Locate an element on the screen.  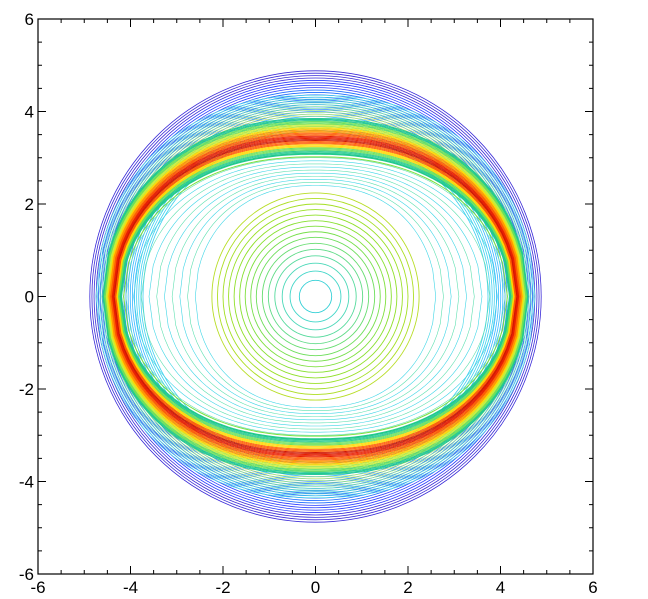
x-tick-label: -2 is located at coordinates (222, 587).